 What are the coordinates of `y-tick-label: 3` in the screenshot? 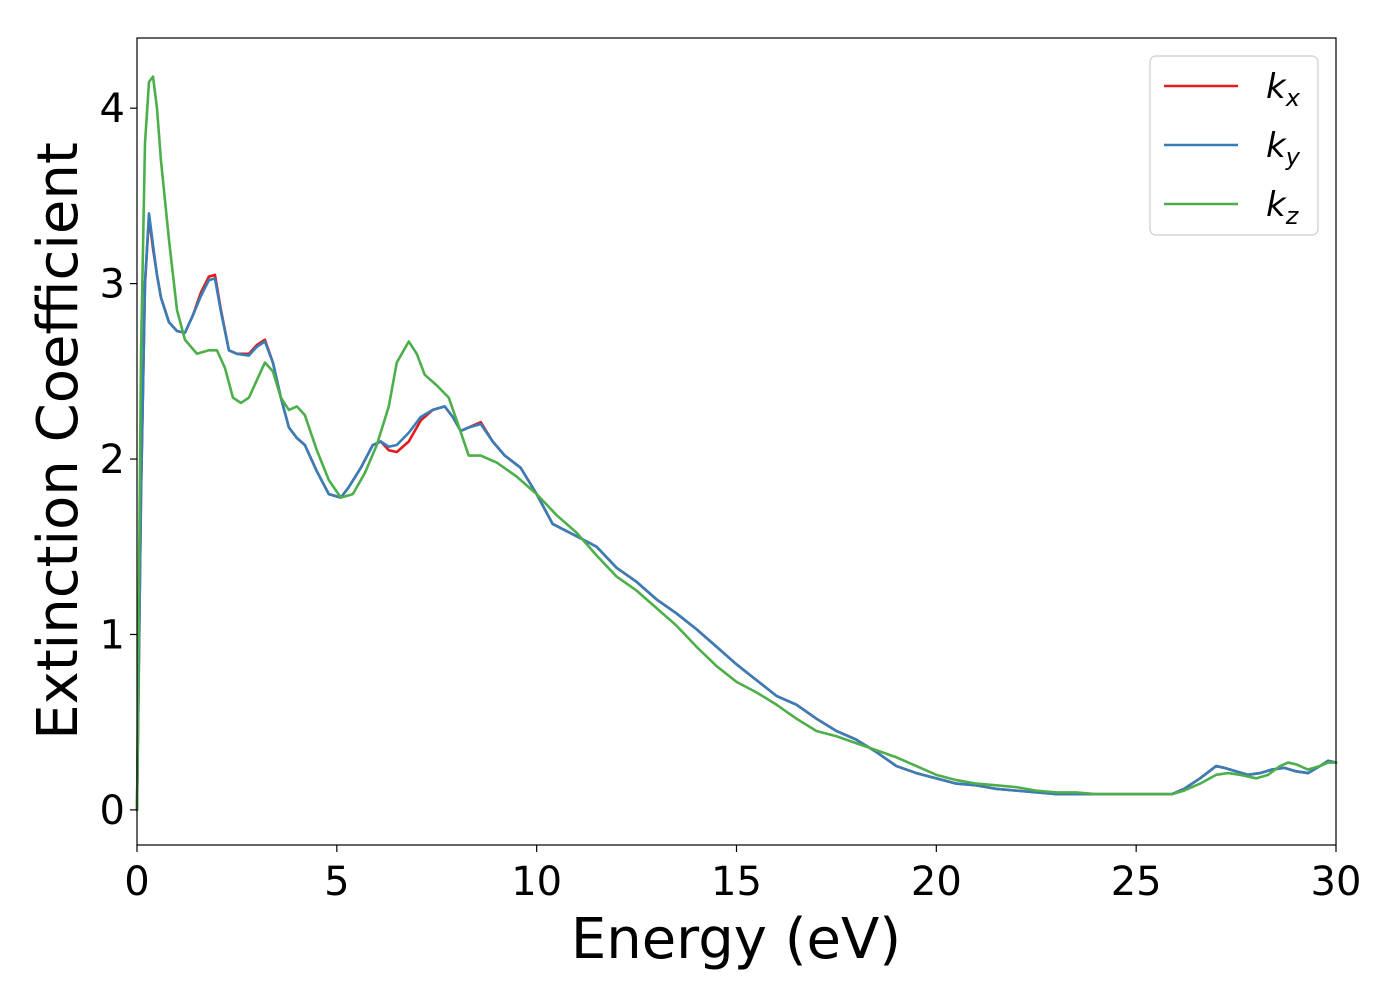 It's located at (112, 285).